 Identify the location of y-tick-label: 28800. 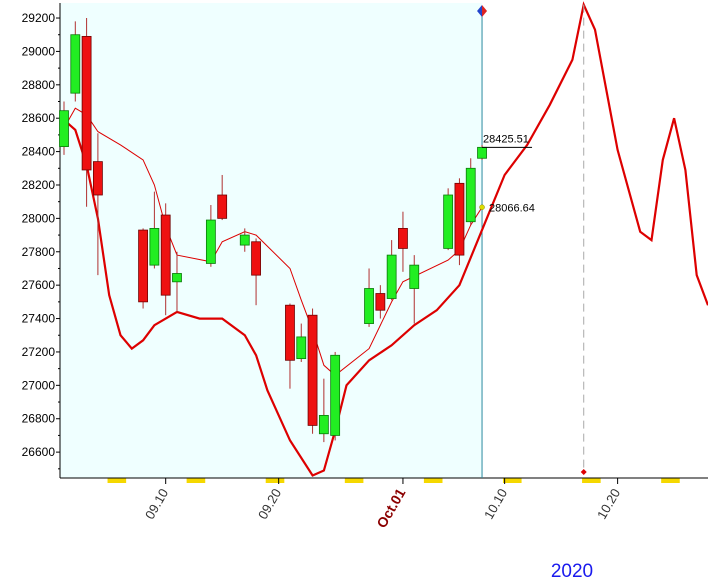
(39, 85).